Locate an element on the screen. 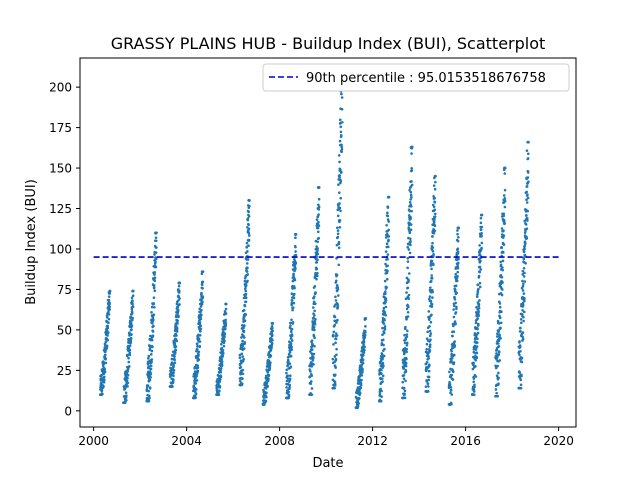 Image resolution: width=640 pixels, height=480 pixels. legend-box is located at coordinates (416, 77).